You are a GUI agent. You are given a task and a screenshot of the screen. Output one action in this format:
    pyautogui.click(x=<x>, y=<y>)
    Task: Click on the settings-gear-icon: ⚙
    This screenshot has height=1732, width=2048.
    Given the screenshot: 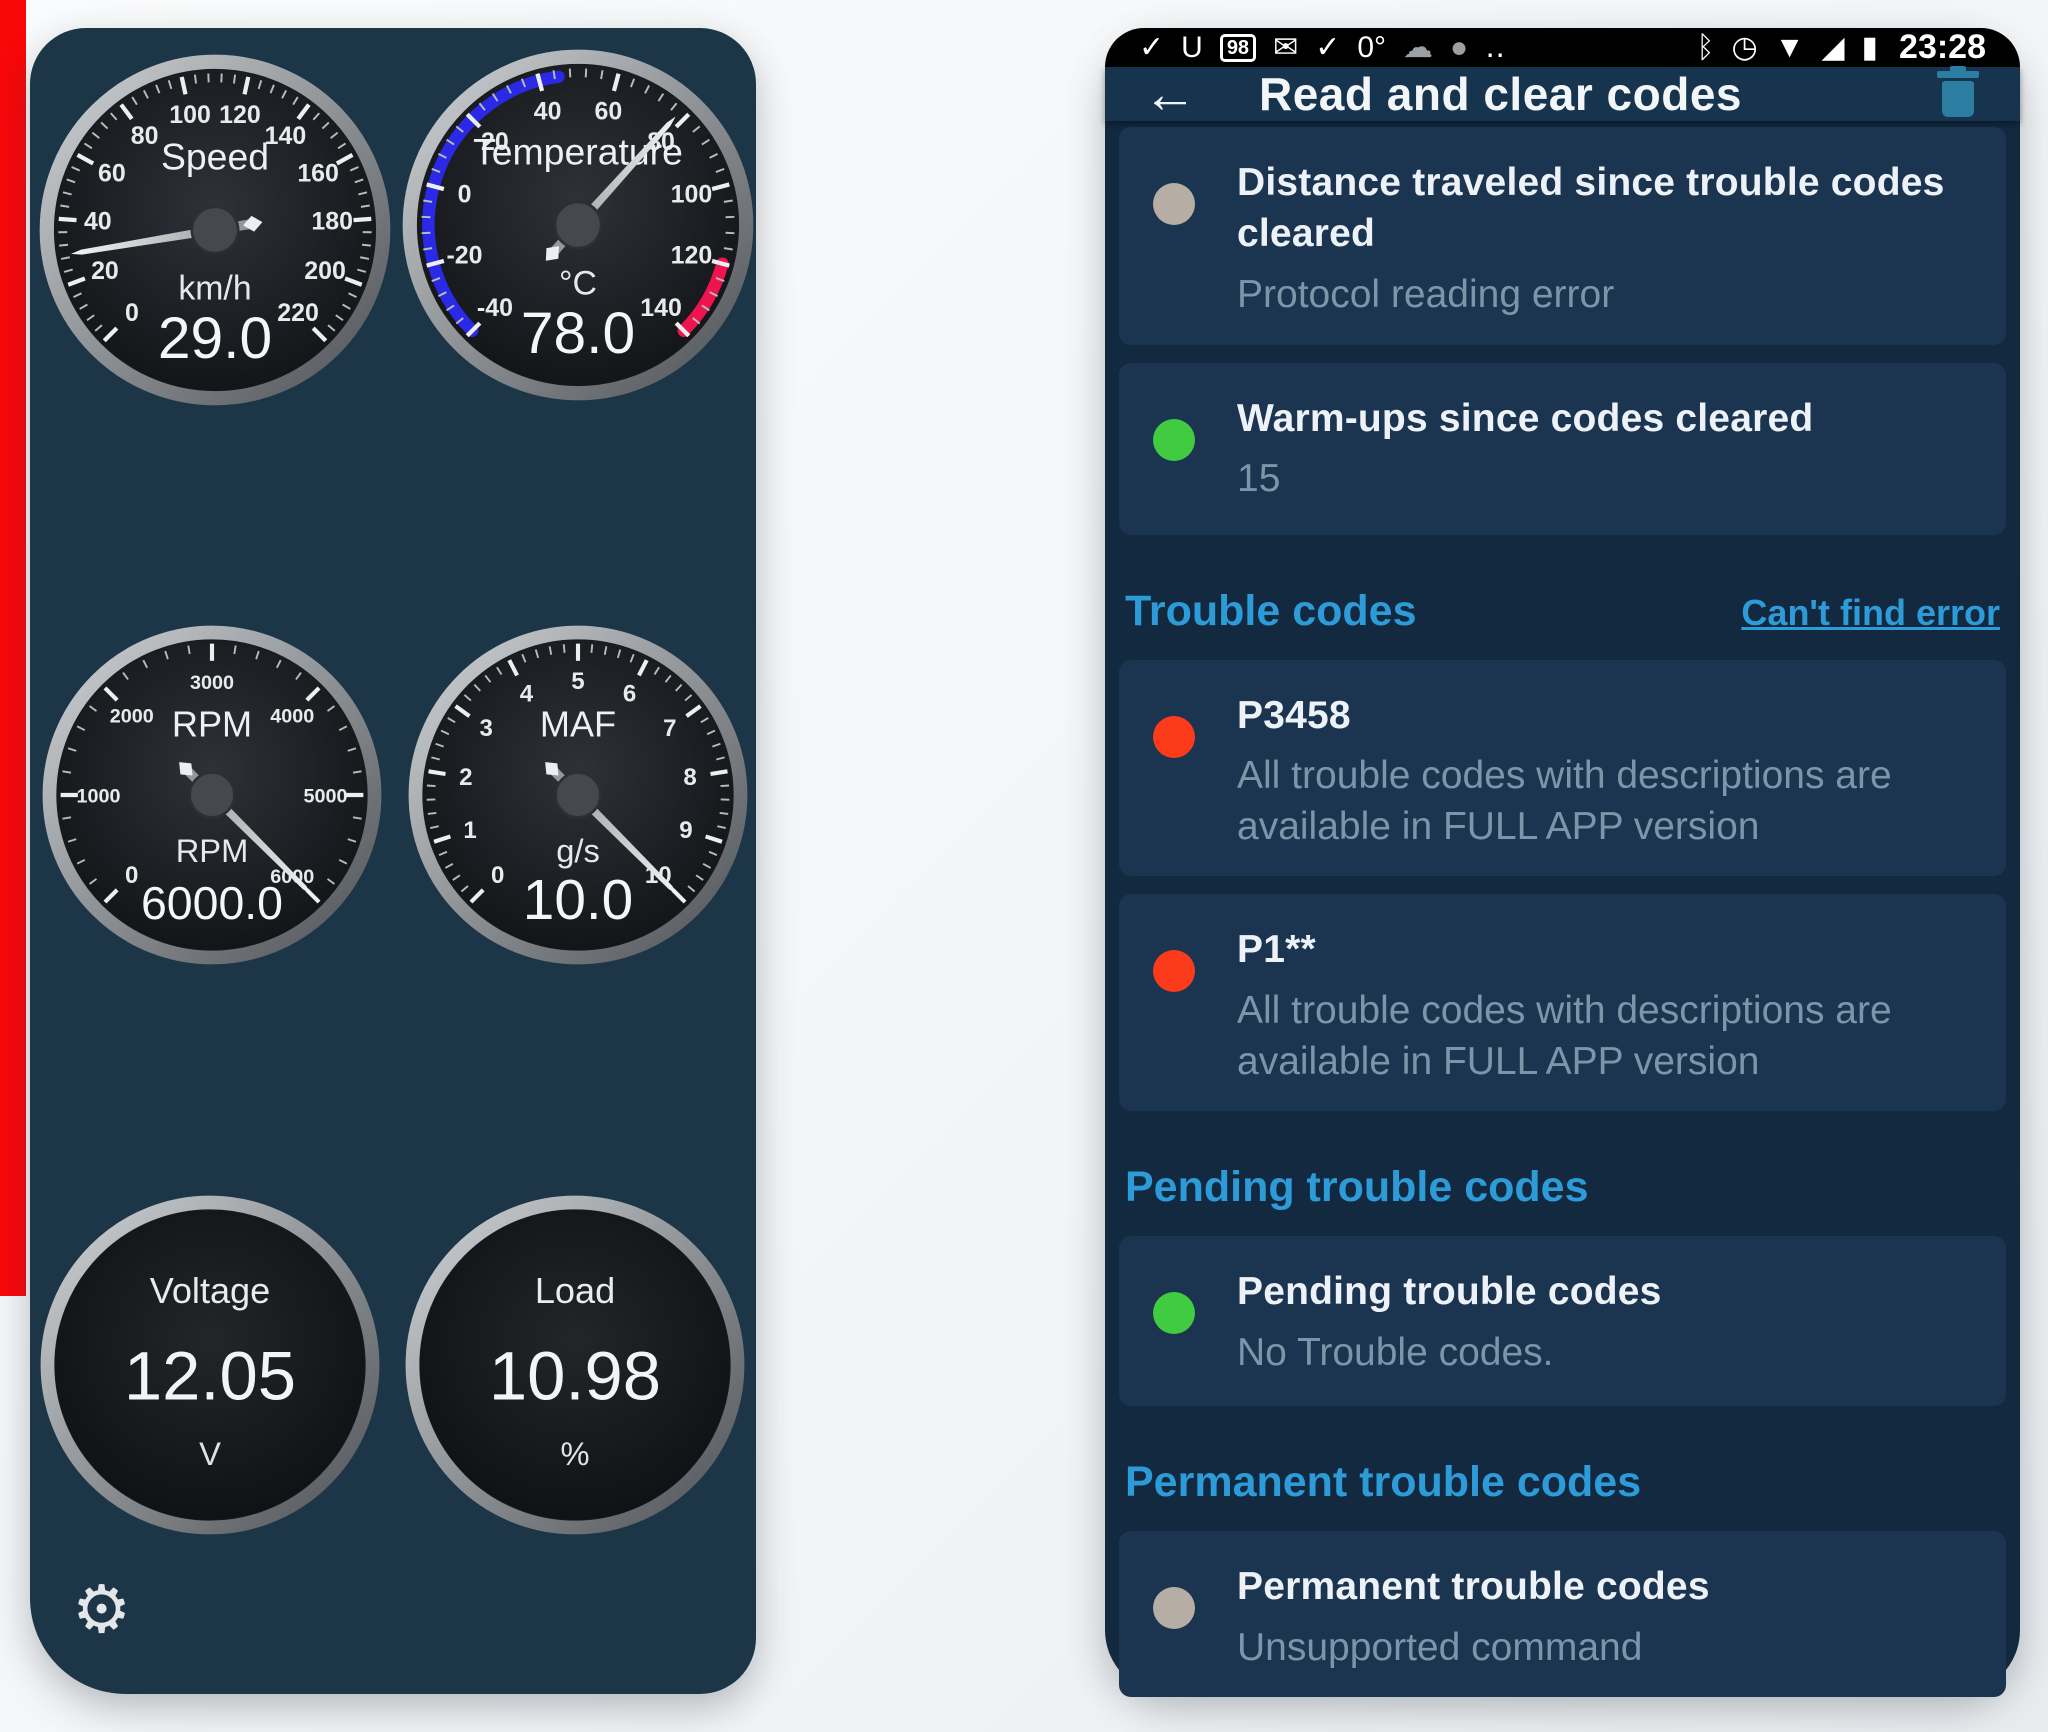 What is the action you would take?
    pyautogui.click(x=102, y=1609)
    